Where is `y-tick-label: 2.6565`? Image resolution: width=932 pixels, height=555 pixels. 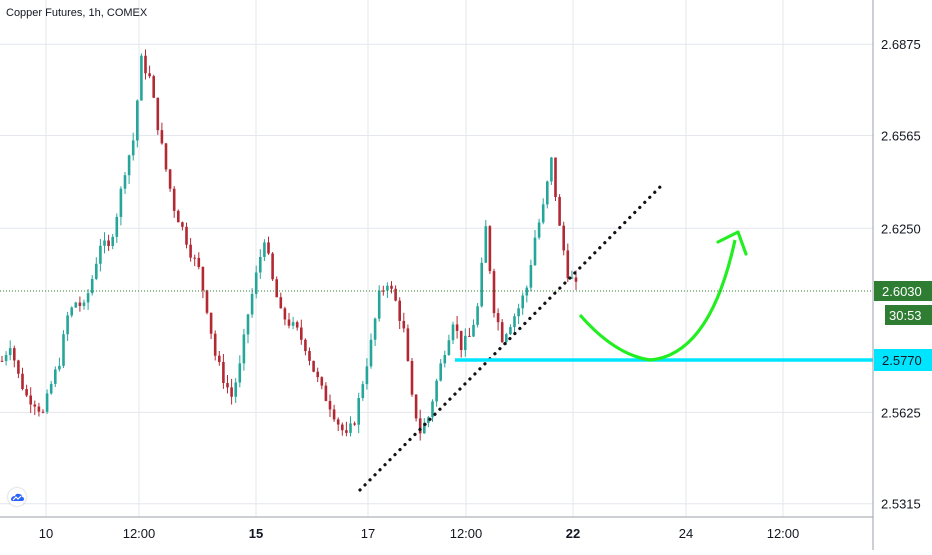 y-tick-label: 2.6565 is located at coordinates (901, 136).